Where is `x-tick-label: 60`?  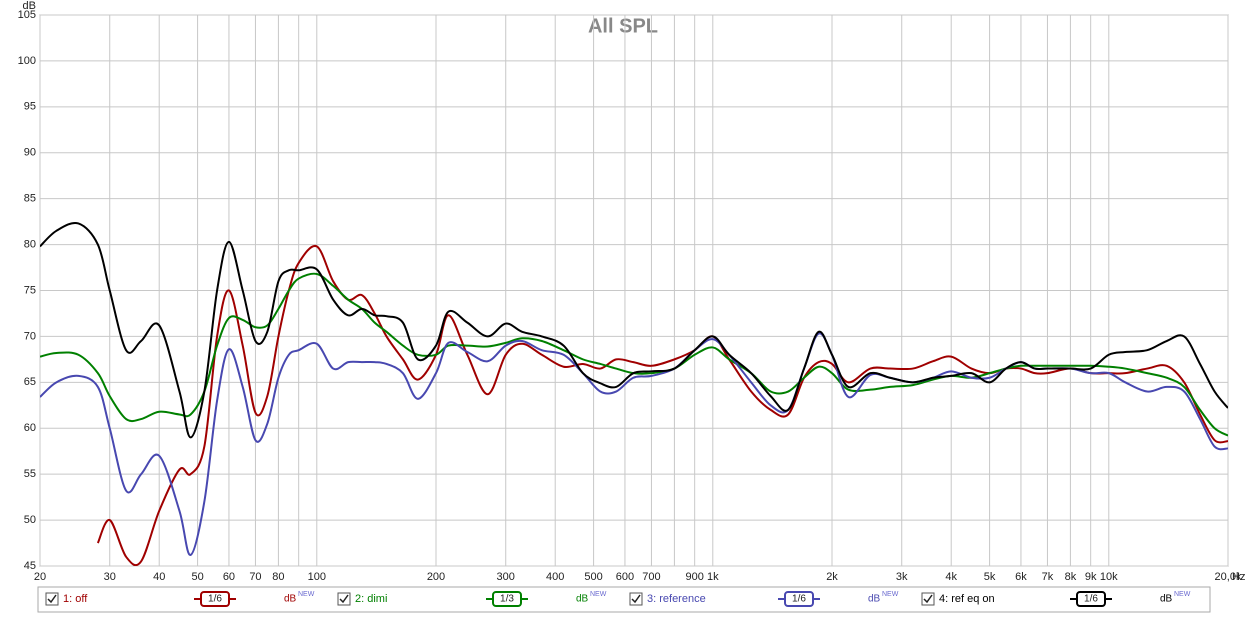 x-tick-label: 60 is located at coordinates (229, 577).